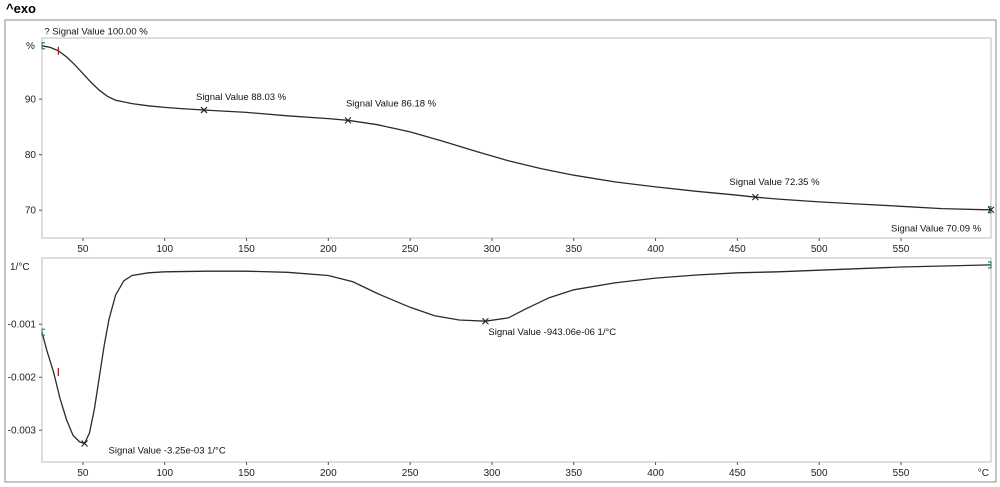  Describe the element at coordinates (990, 265) in the screenshot. I see `end-marker` at that location.